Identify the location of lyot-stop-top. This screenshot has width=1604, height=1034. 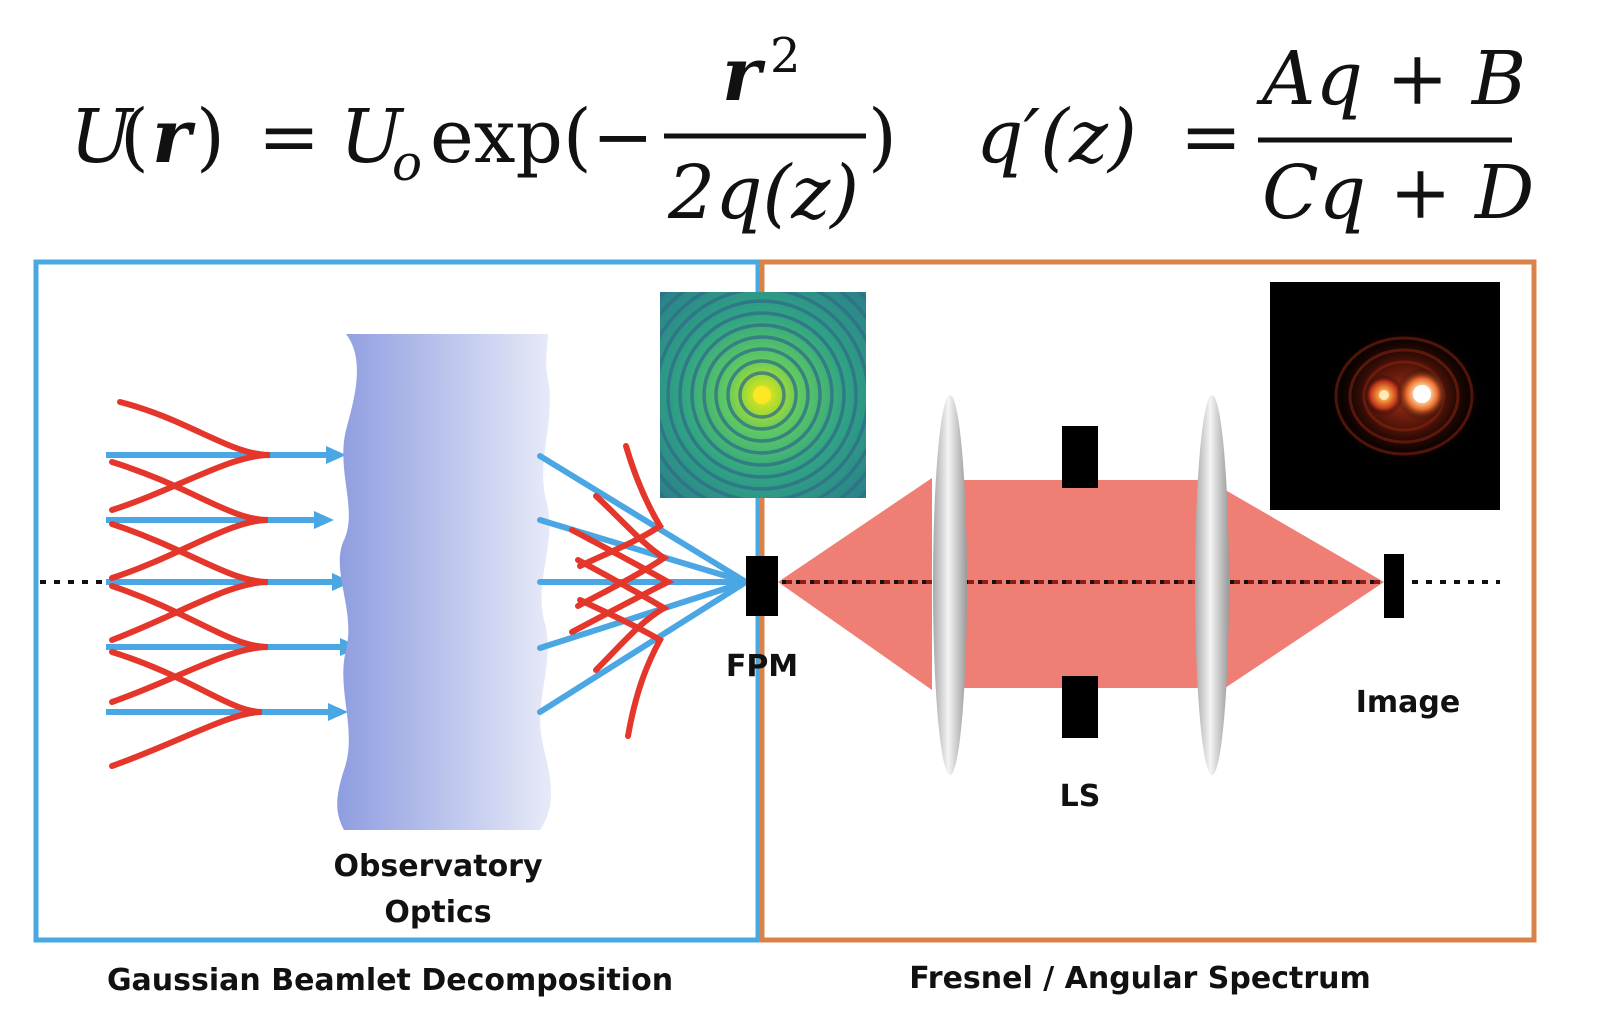
(1080, 457).